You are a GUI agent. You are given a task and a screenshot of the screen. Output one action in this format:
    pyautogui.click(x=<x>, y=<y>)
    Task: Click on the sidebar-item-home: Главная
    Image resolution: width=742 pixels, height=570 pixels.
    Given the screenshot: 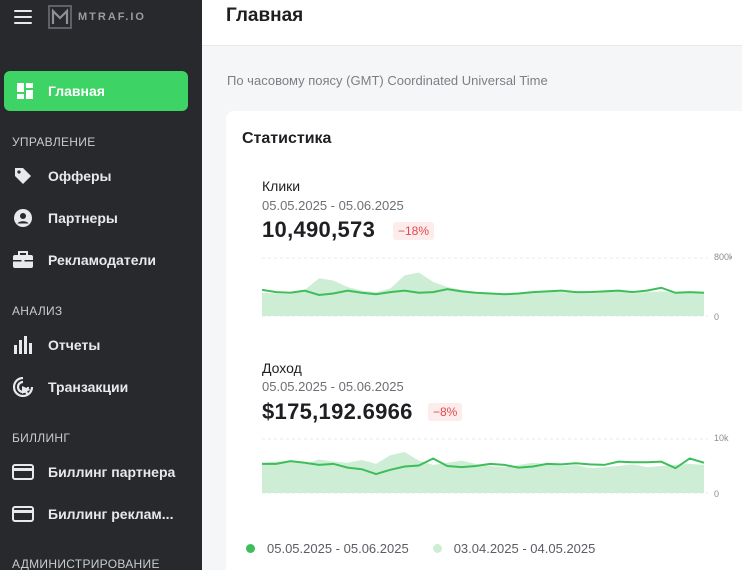 What is the action you would take?
    pyautogui.click(x=96, y=91)
    